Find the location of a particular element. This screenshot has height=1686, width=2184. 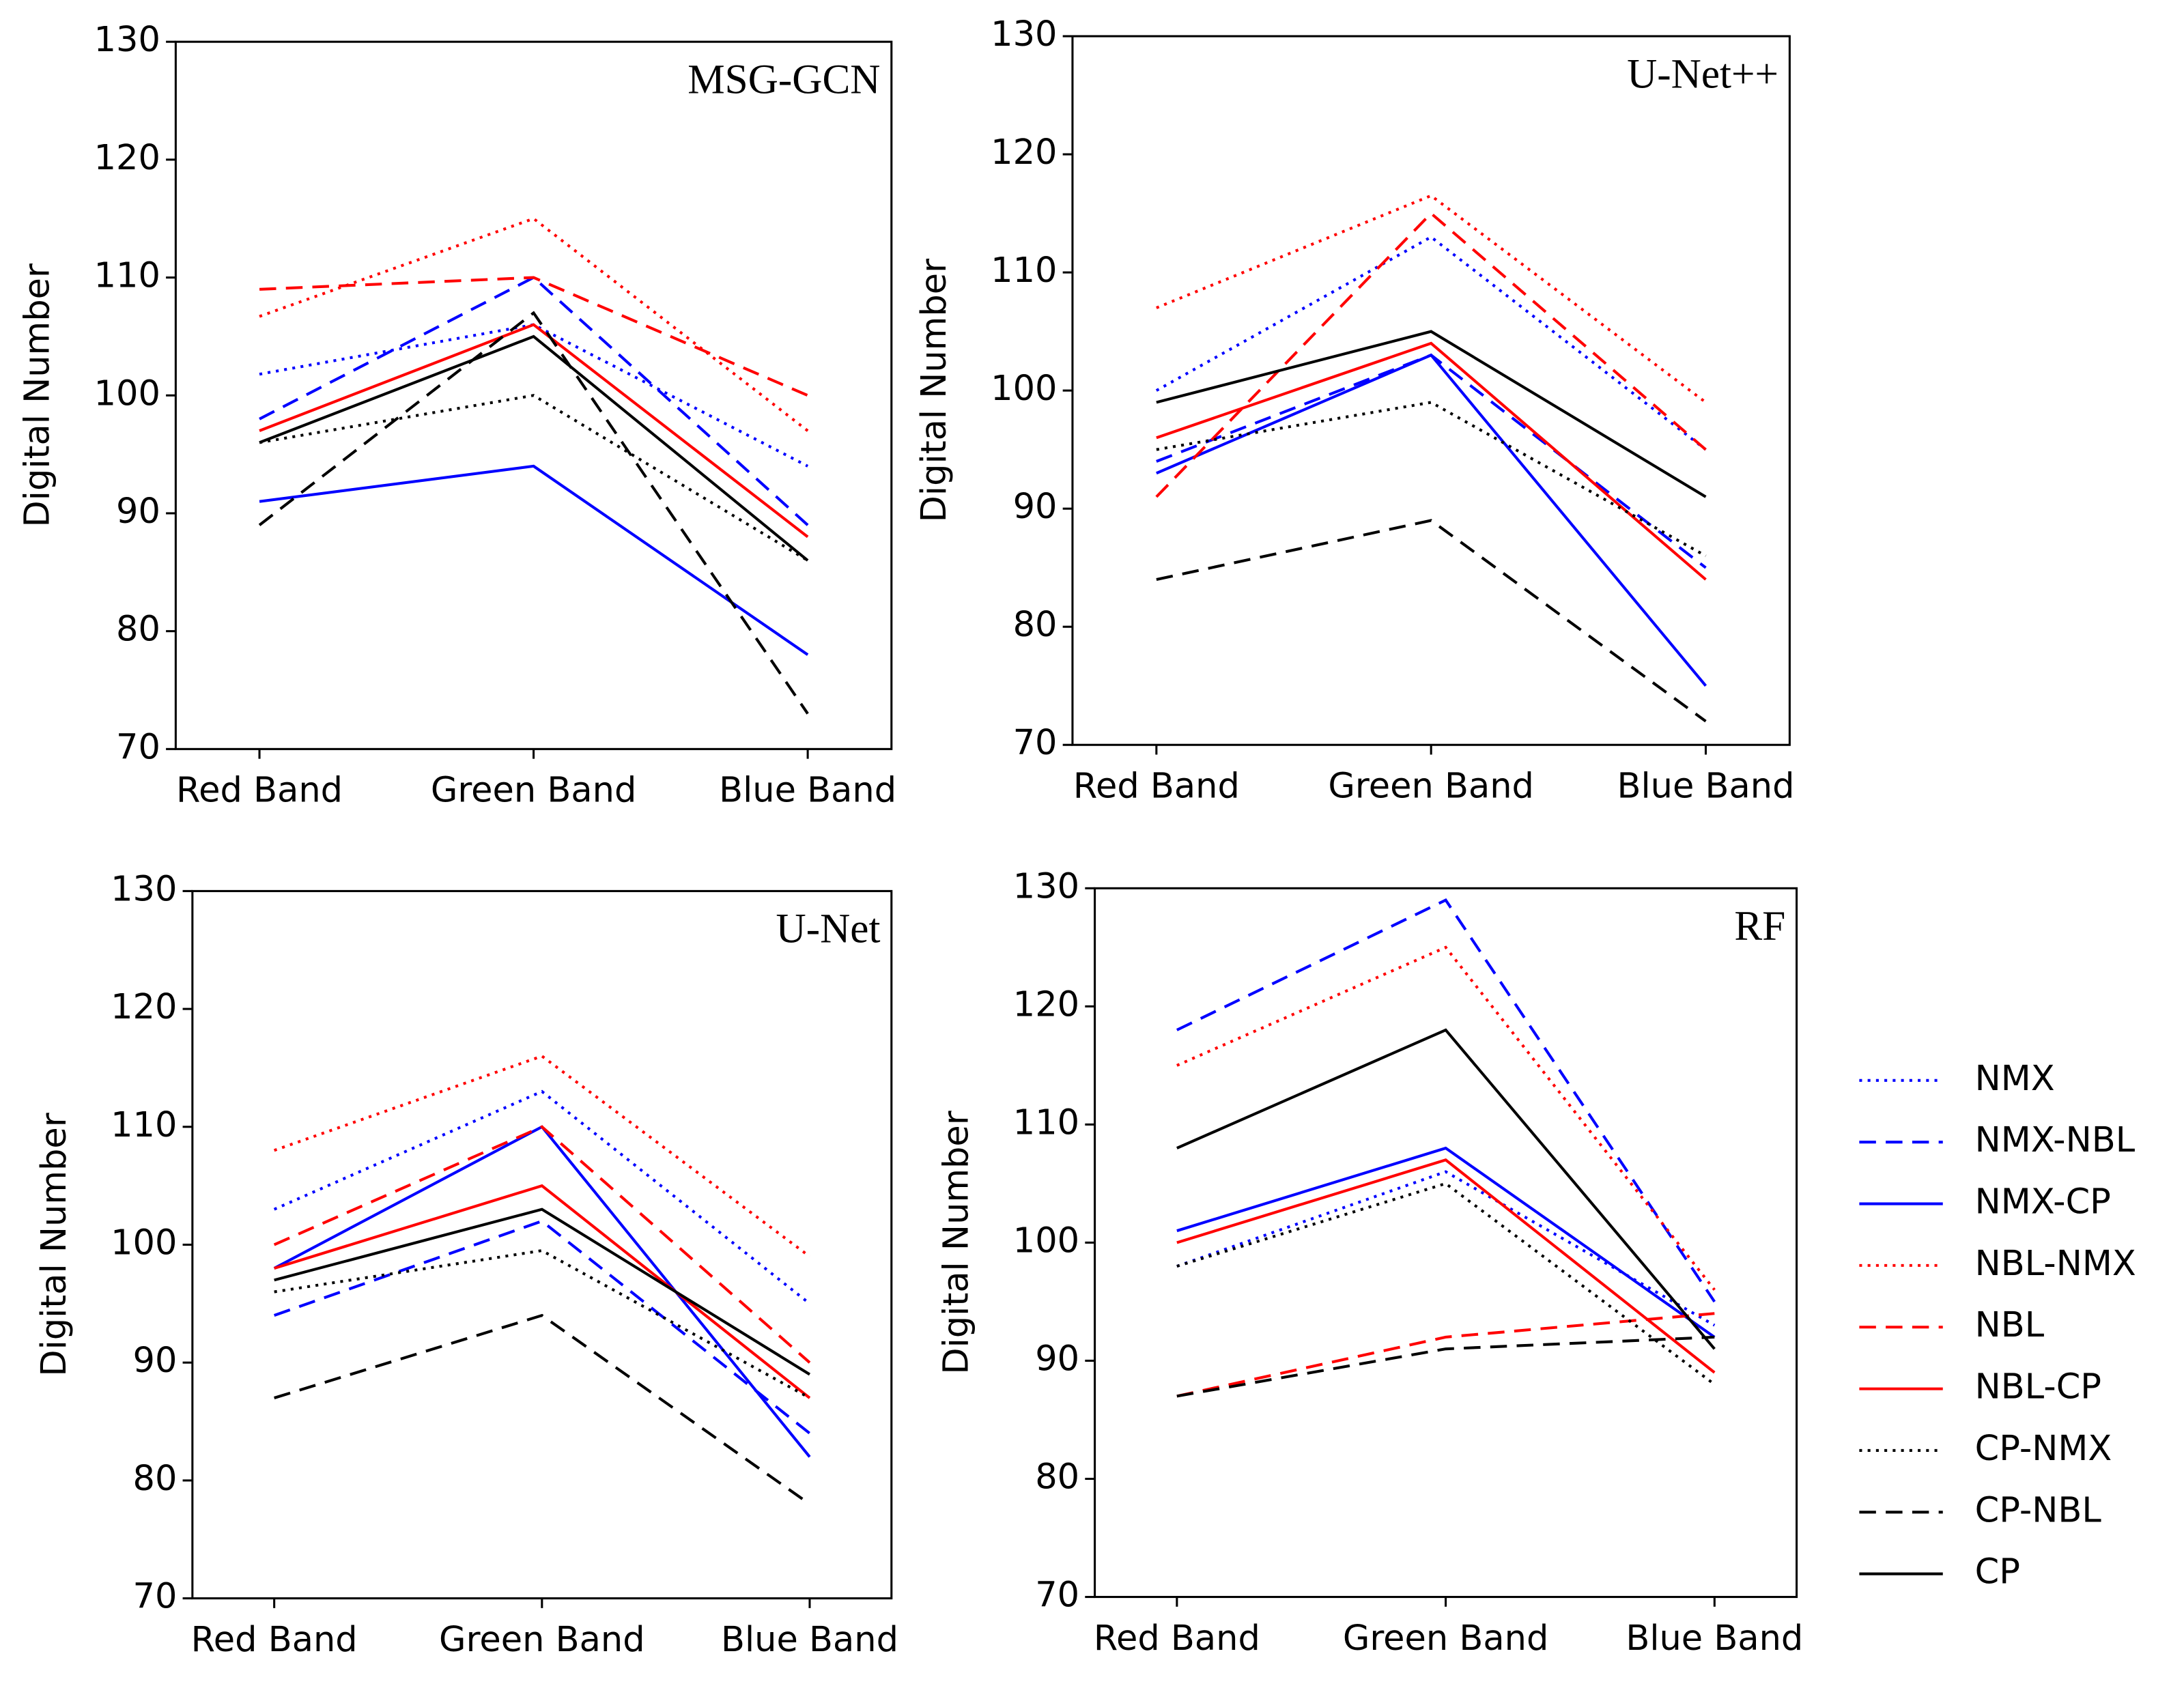

legend-label: CP-NMX is located at coordinates (2043, 1449).